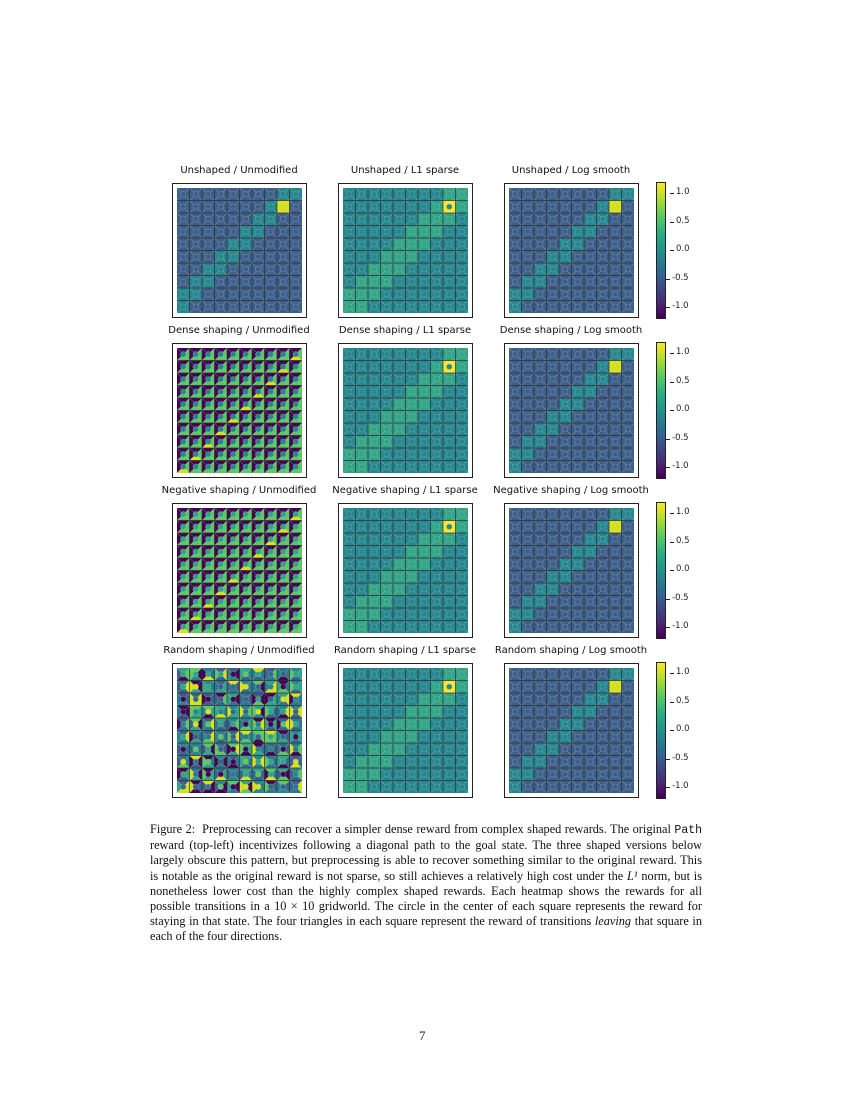 Image resolution: width=850 pixels, height=1100 pixels. I want to click on panel-title: Random shaping / L1 sparse, so click(405, 650).